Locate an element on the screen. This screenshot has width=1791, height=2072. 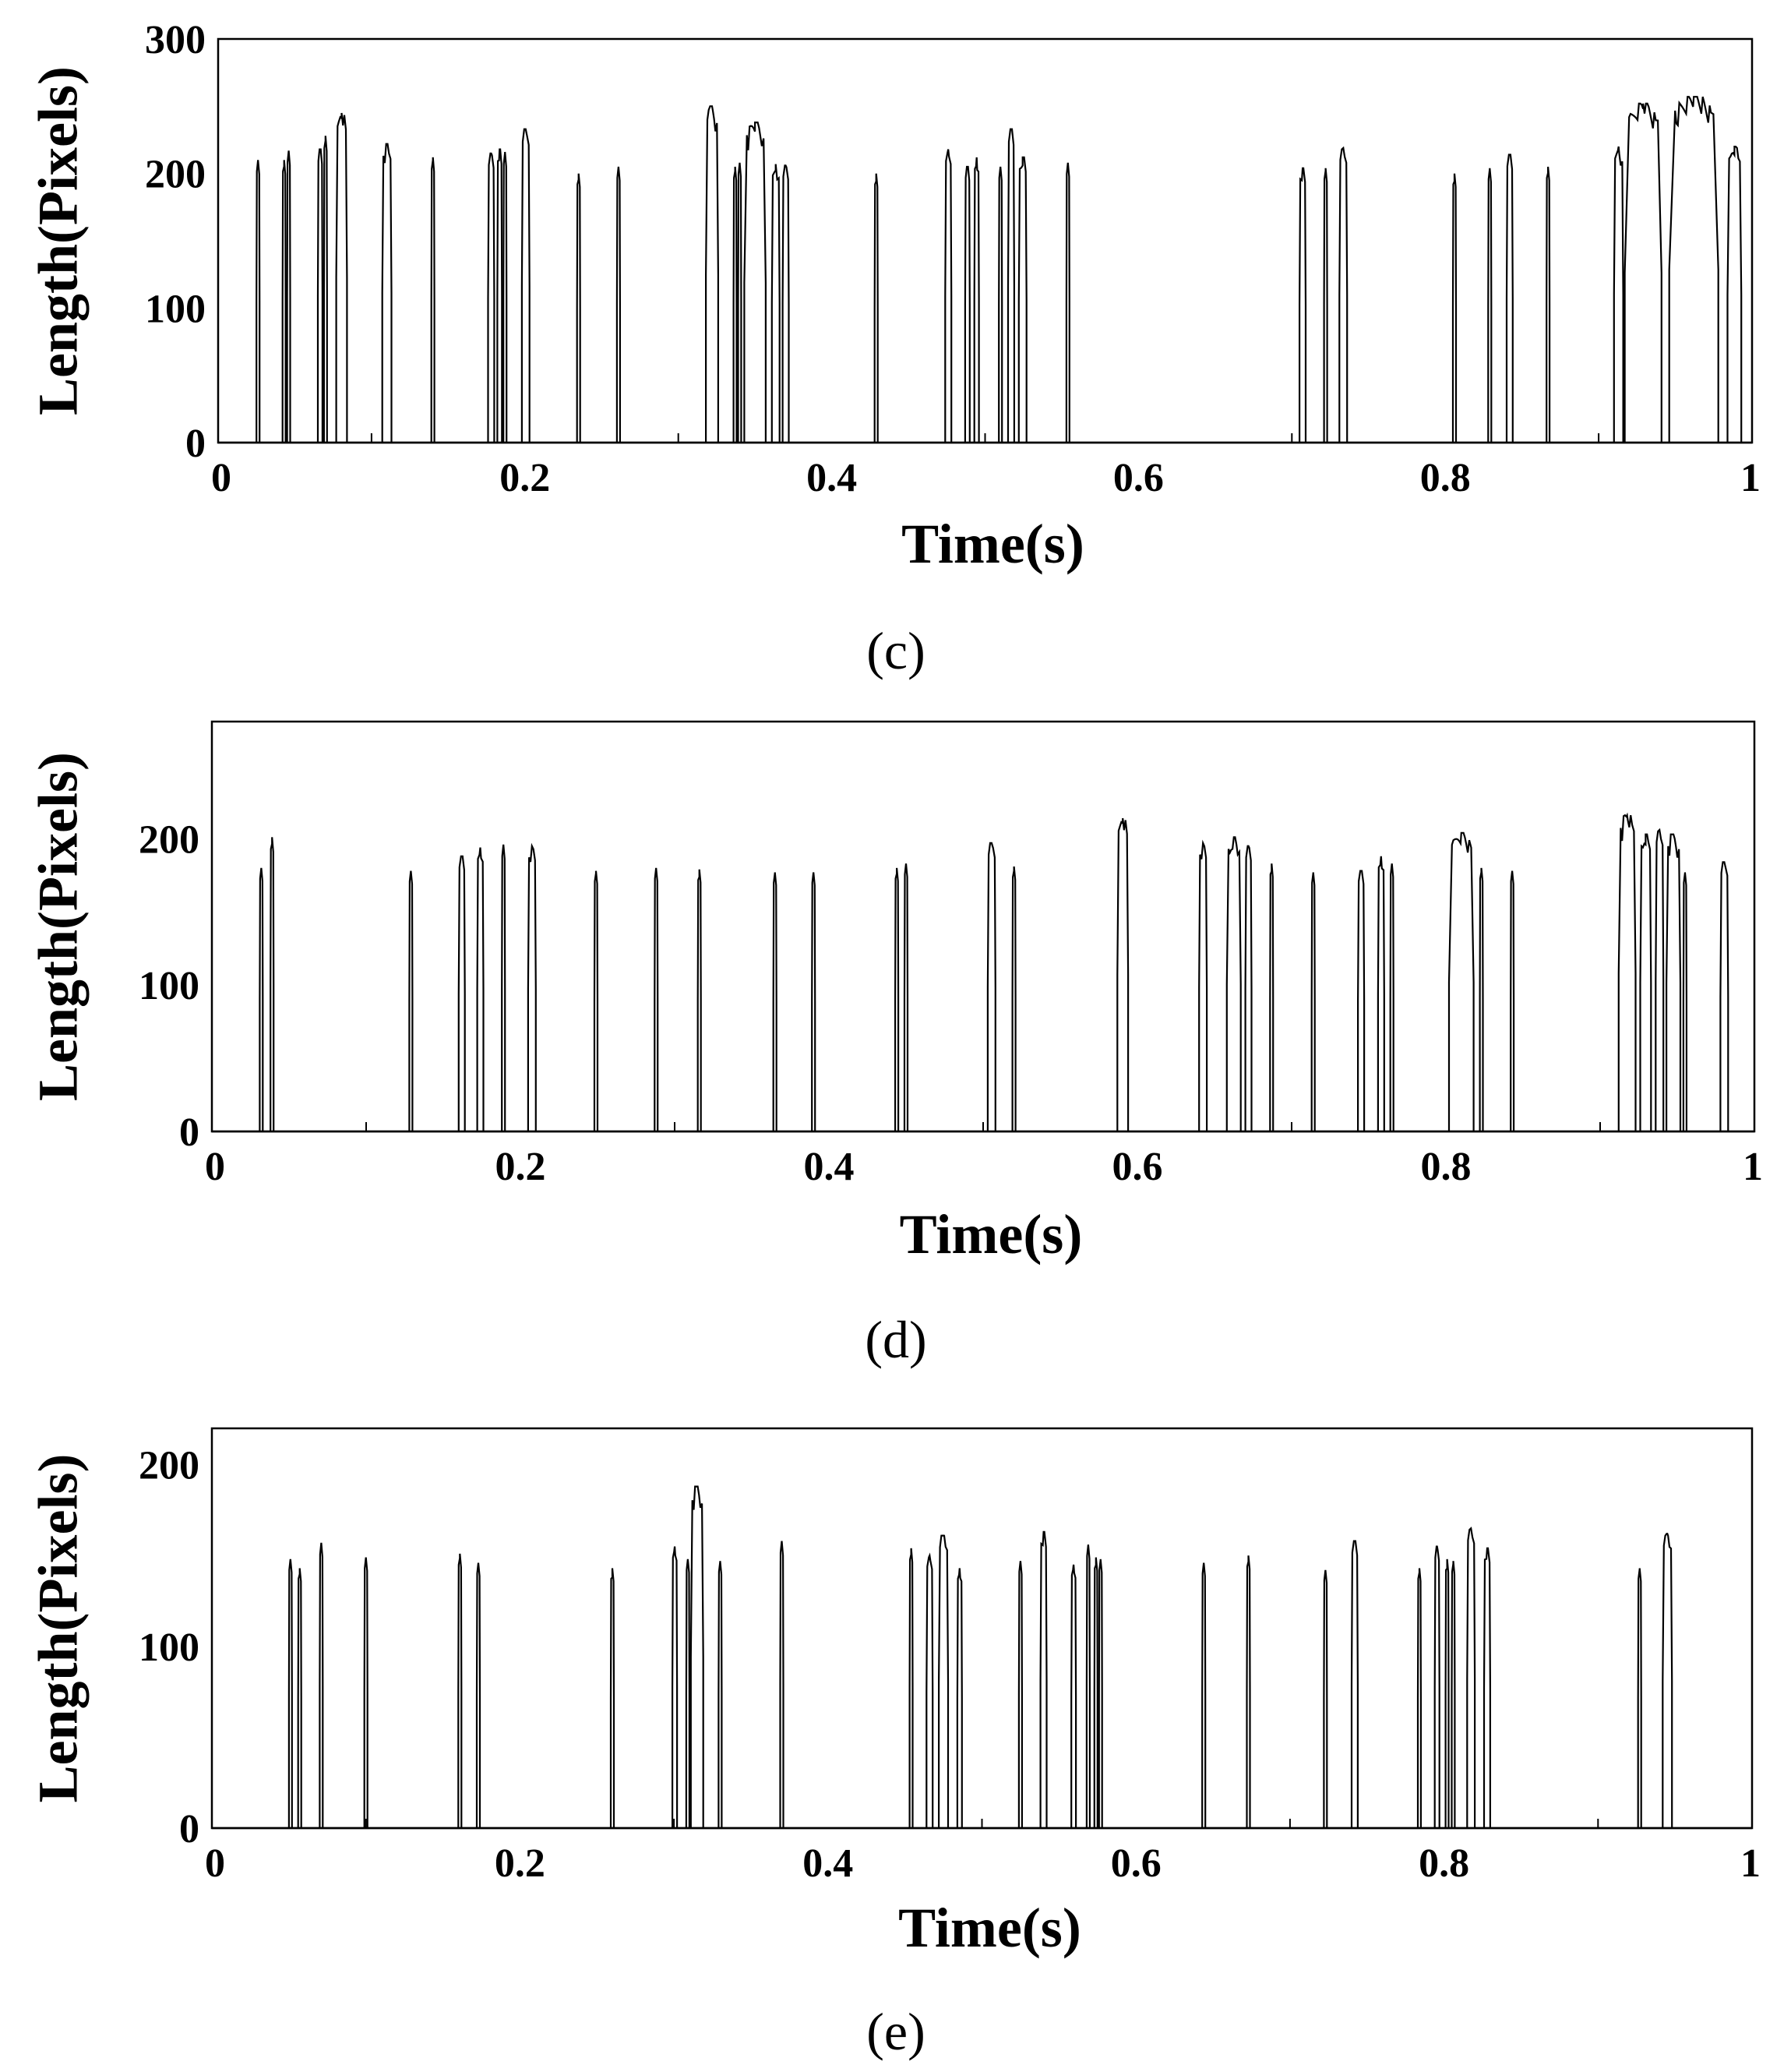
panel-caption: (e) is located at coordinates (895, 2031).